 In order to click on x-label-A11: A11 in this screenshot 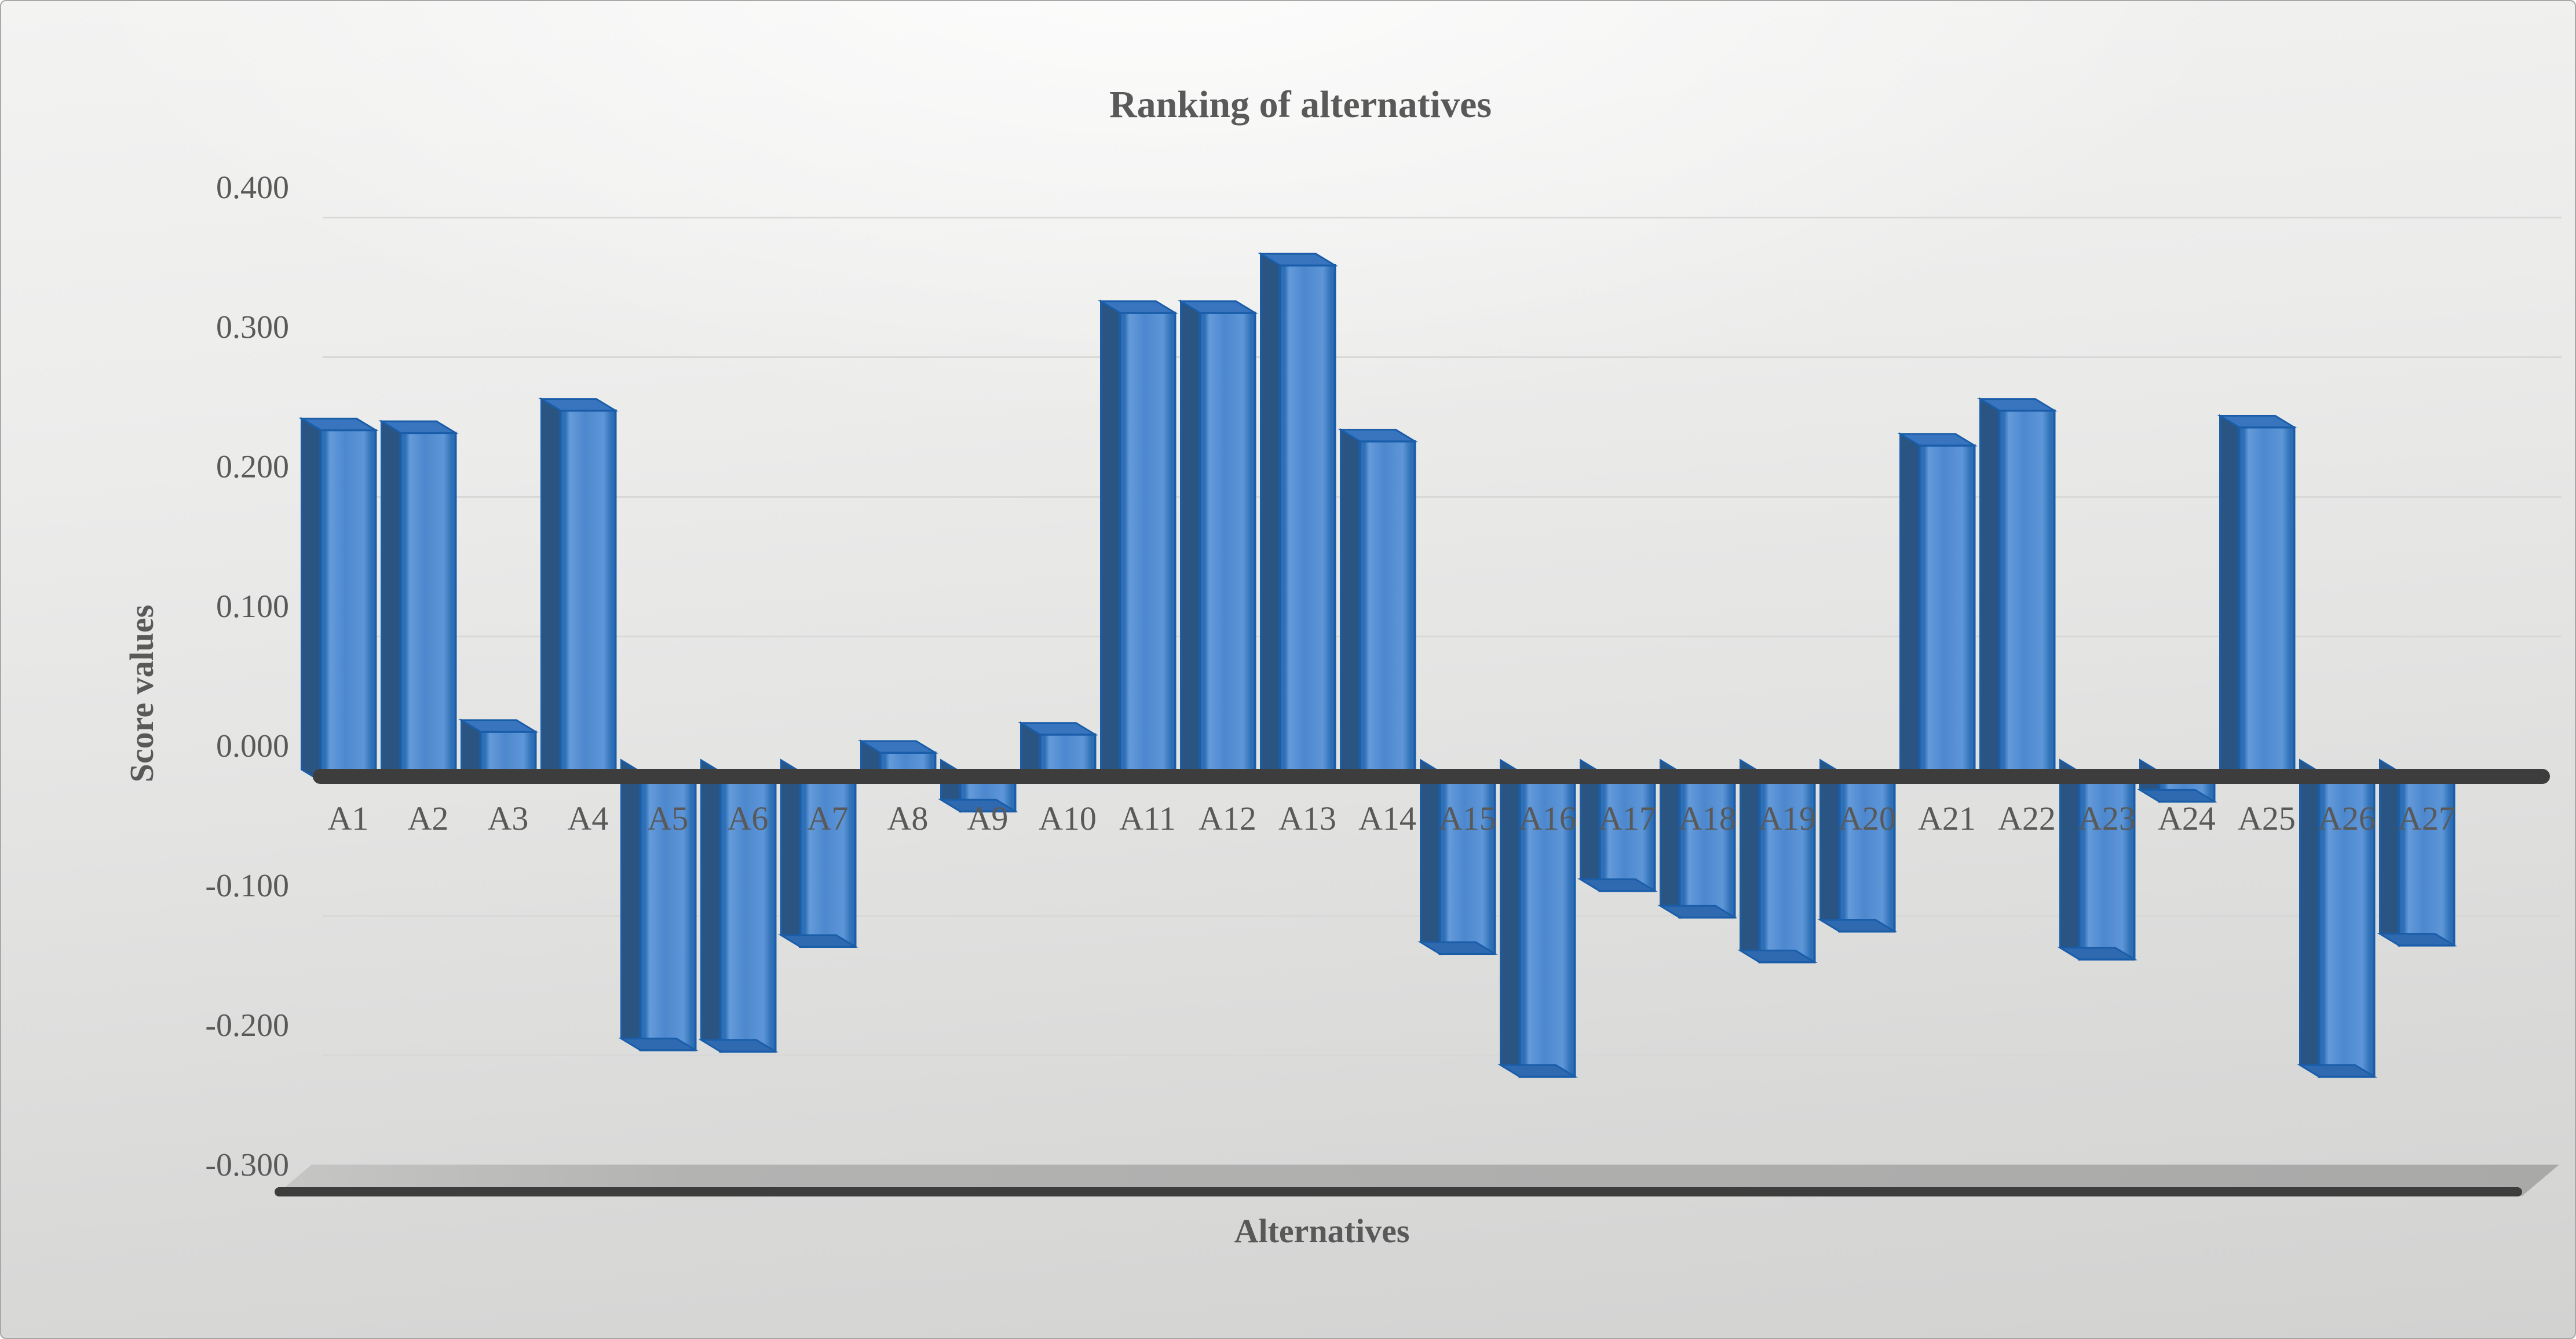, I will do `click(1147, 818)`.